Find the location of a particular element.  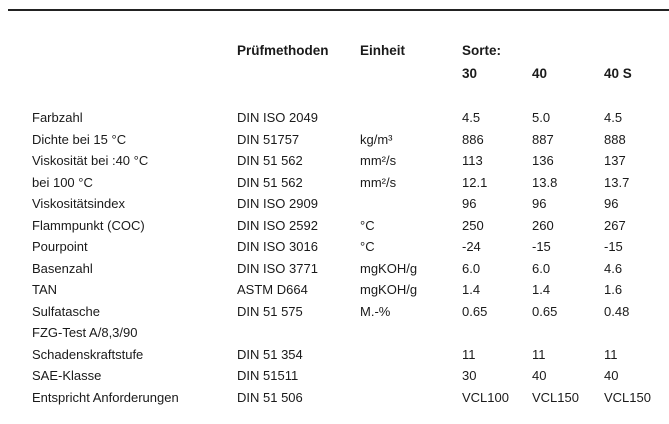

table-row: Dichte bei 15 °C DIN 51757 kg/m³ 886 887 888 is located at coordinates (334, 142).